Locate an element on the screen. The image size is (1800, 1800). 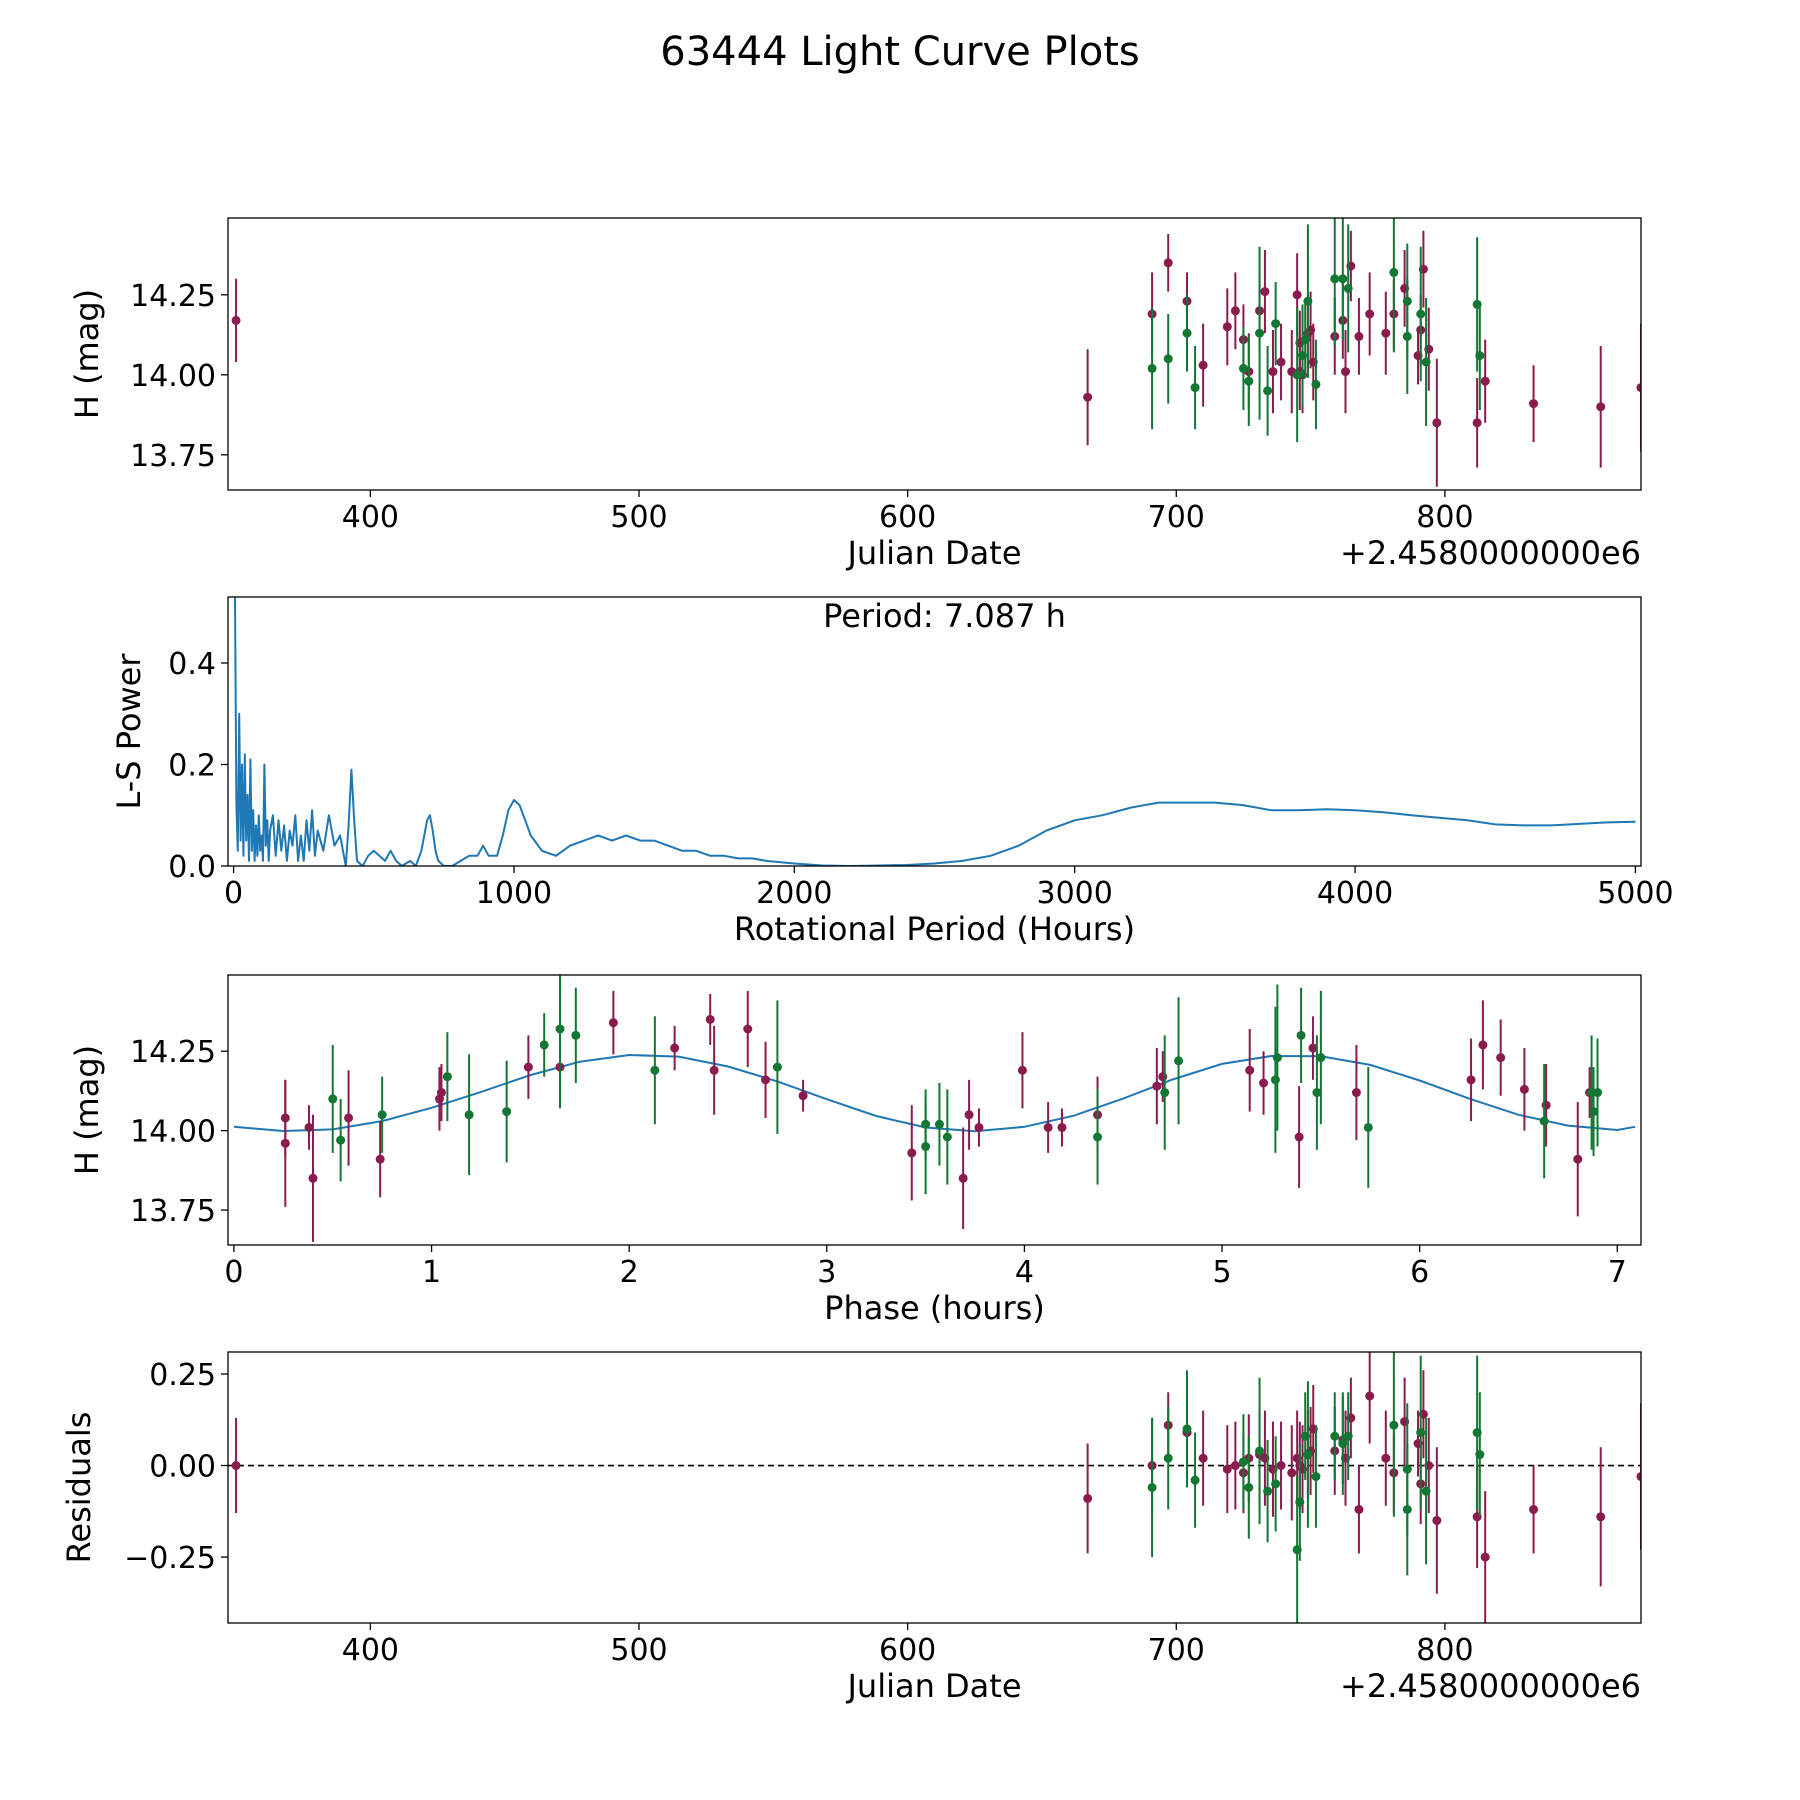
x-tick-label: 800 is located at coordinates (1444, 517).